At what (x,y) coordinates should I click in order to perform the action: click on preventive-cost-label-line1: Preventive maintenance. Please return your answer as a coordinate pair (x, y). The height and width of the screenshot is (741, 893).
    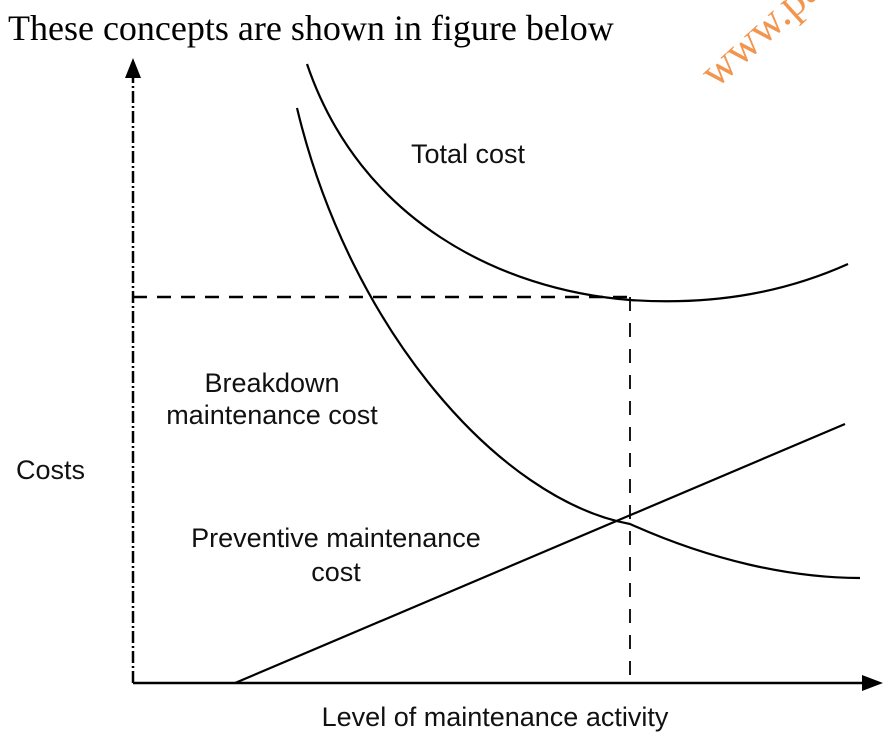
    Looking at the image, I should click on (336, 538).